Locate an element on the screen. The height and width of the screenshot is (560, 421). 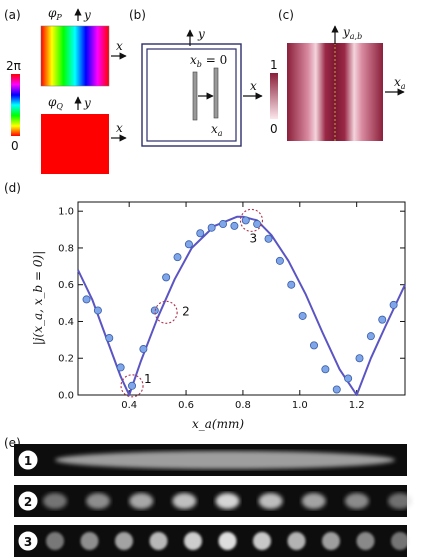
phase-map-q is located at coordinates (75, 144).